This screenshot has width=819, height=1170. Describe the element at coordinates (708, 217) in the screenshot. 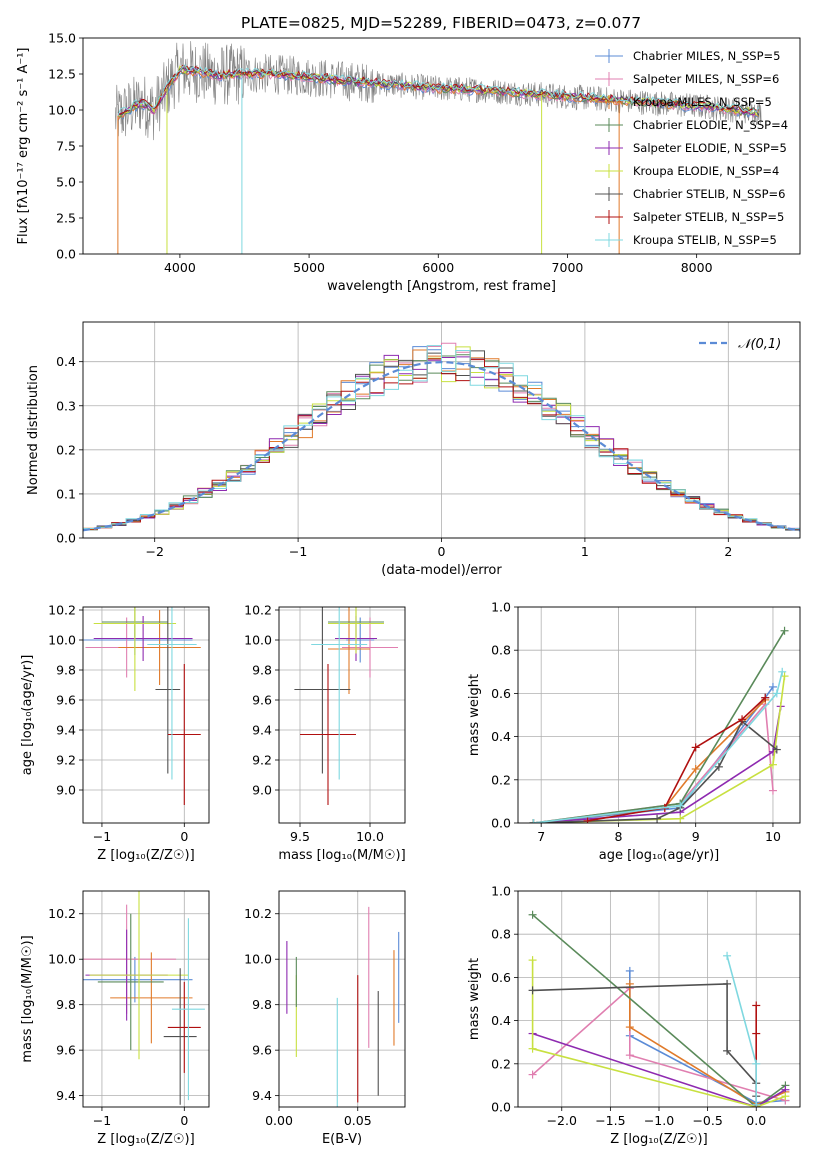

I see `legend-label-salpeter_stelib: Salpeter STELIB, N_SSP=5` at that location.